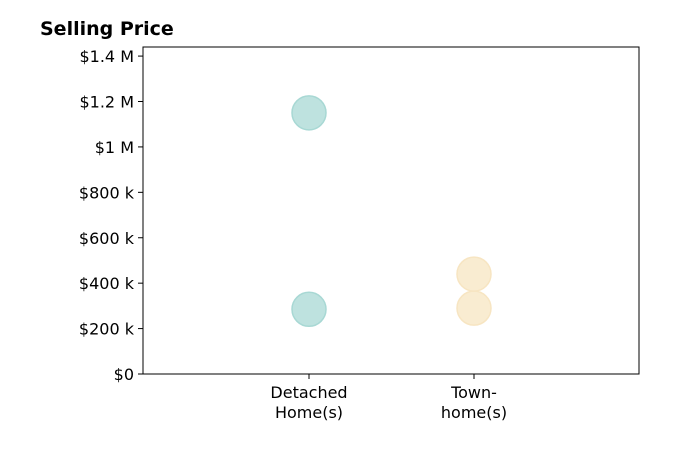 This screenshot has height=462, width=679. Describe the element at coordinates (107, 29) in the screenshot. I see `chart-title: Selling Price` at that location.